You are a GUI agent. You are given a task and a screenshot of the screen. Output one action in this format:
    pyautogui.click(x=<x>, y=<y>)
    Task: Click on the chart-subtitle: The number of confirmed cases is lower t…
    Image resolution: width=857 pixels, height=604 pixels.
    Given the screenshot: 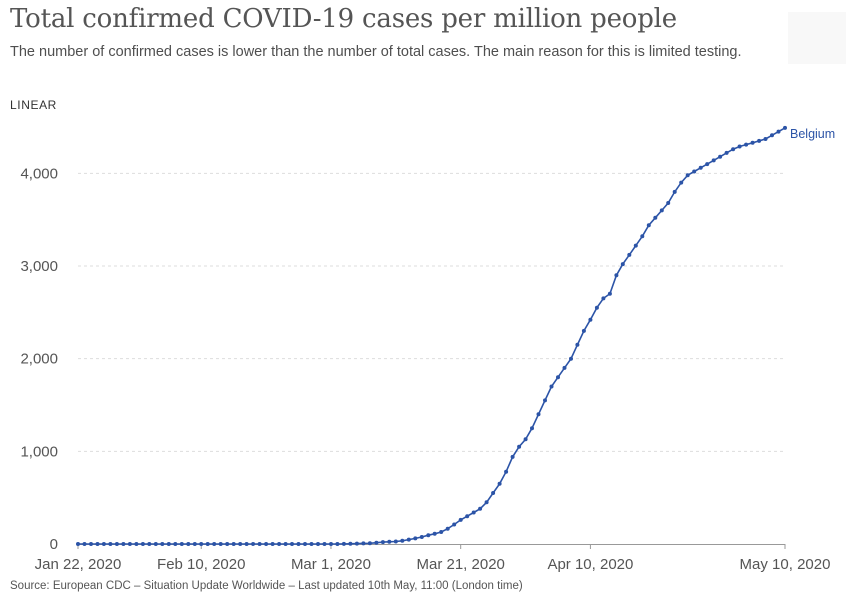 What is the action you would take?
    pyautogui.click(x=376, y=52)
    